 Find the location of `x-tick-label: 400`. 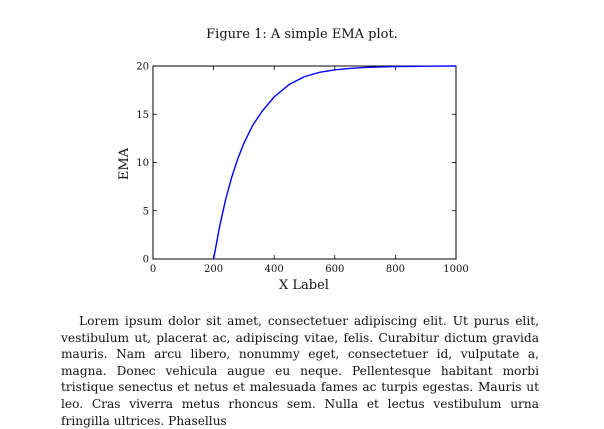

x-tick-label: 400 is located at coordinates (274, 269).